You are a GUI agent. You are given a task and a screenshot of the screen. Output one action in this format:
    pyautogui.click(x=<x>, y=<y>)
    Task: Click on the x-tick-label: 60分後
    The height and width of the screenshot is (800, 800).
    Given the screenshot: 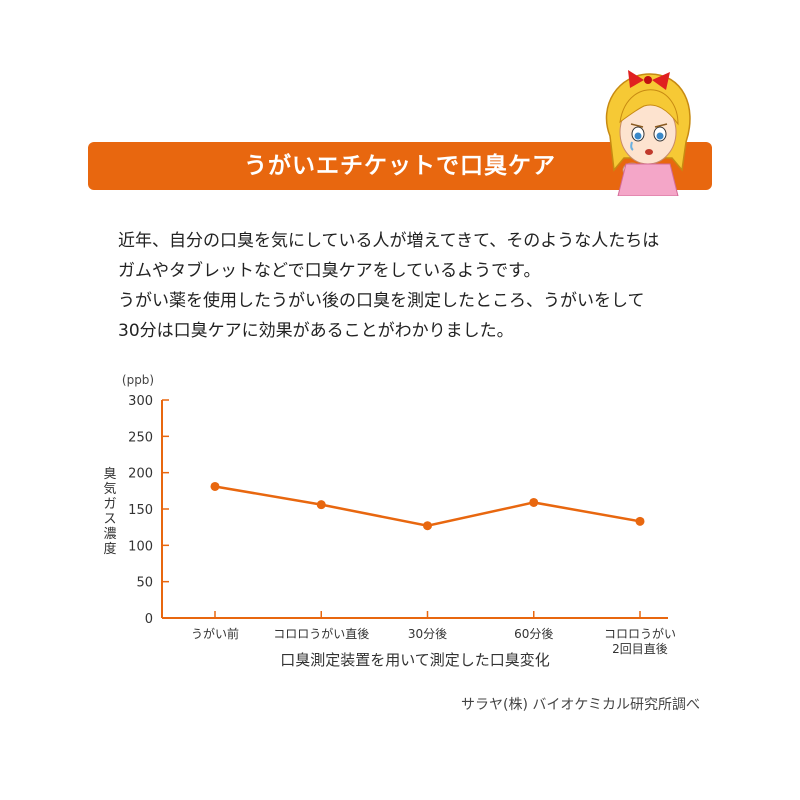 What is the action you would take?
    pyautogui.click(x=533, y=634)
    